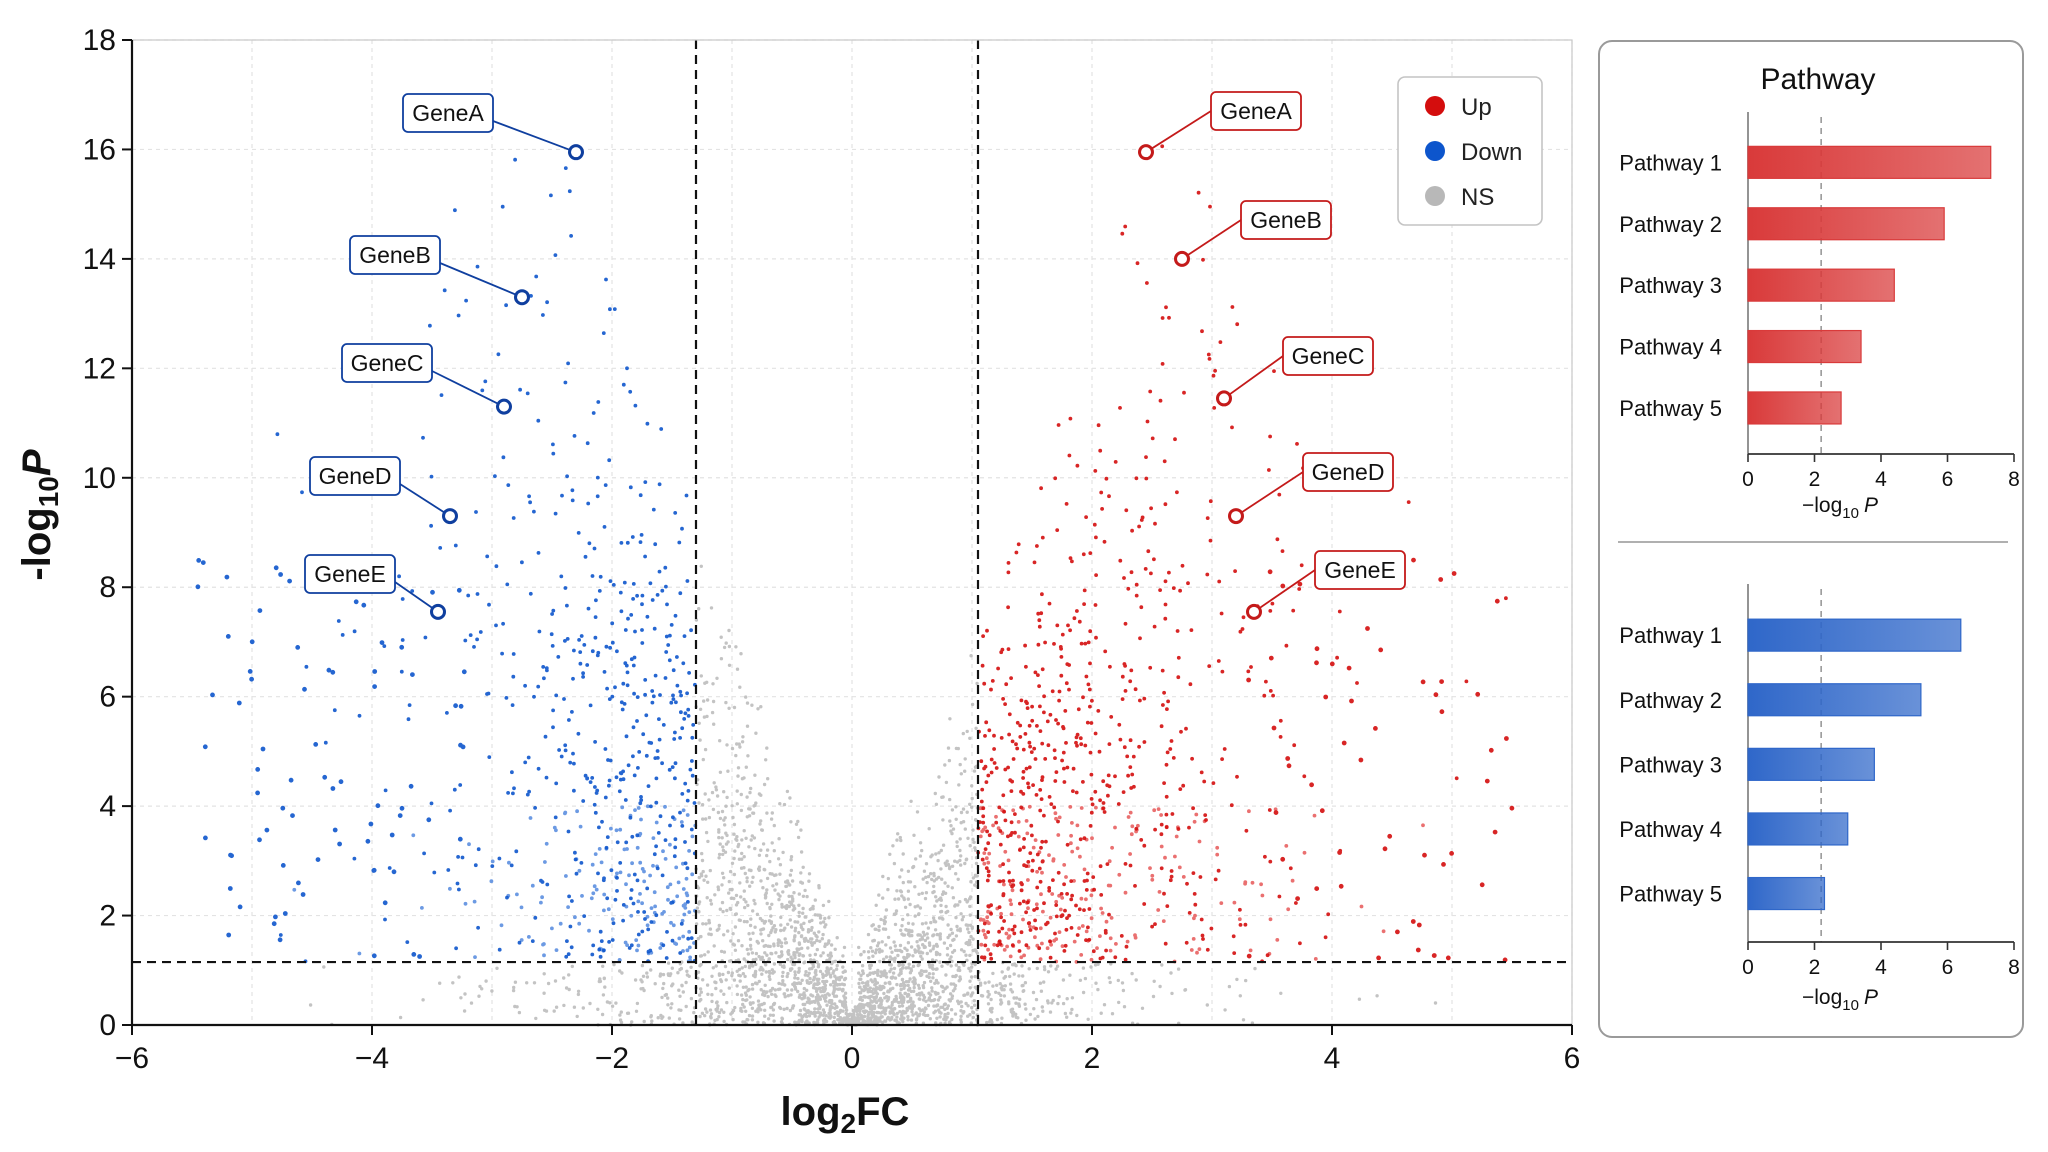  I want to click on y-tick-label: 8, so click(107, 587).